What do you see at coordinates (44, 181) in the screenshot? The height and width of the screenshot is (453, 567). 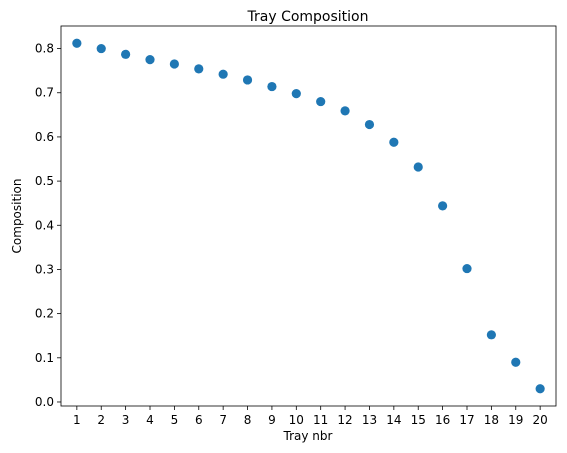 I see `y-tick-label: 0.5` at bounding box center [44, 181].